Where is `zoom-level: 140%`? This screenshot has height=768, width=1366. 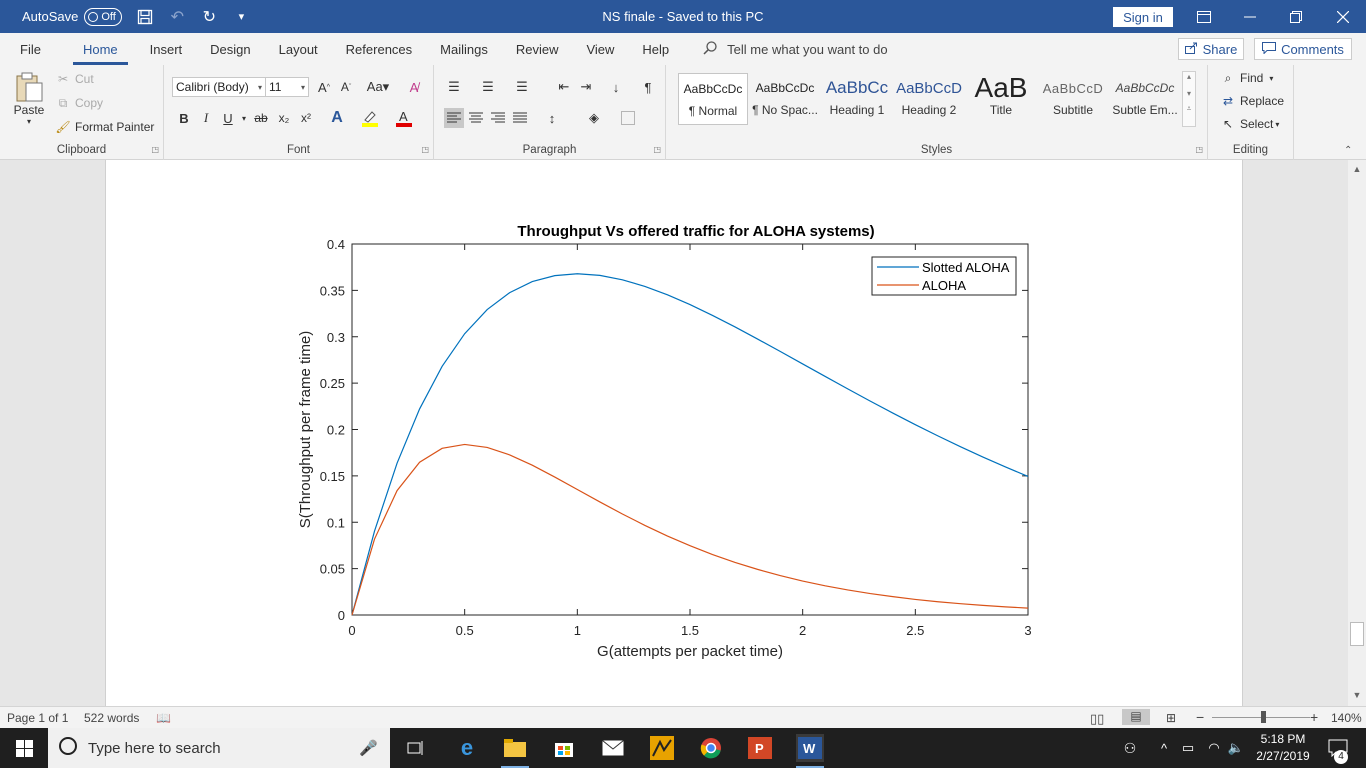 zoom-level: 140% is located at coordinates (1346, 718).